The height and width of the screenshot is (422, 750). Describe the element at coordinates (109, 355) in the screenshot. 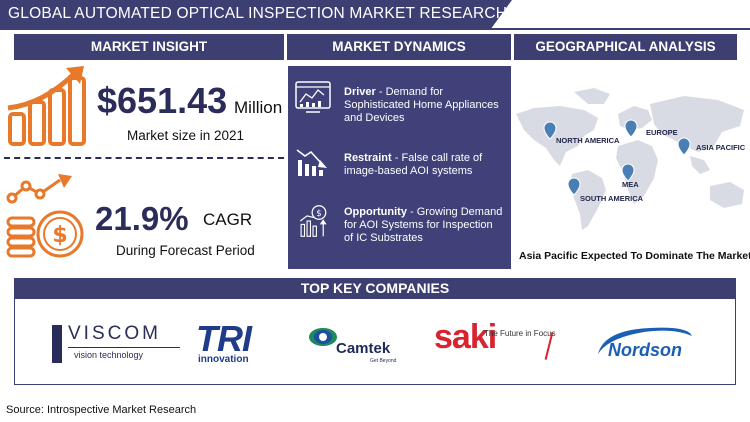

I see `viscom-tagline: vision technology` at that location.